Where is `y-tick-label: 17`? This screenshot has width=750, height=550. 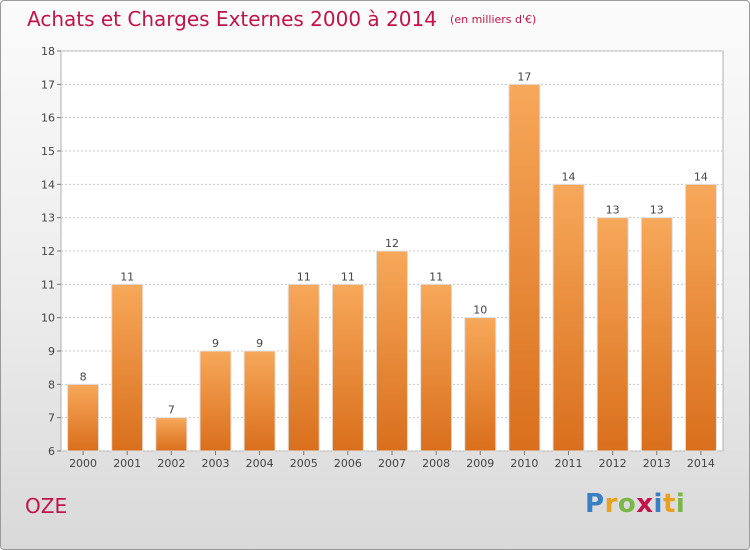
y-tick-label: 17 is located at coordinates (48, 84).